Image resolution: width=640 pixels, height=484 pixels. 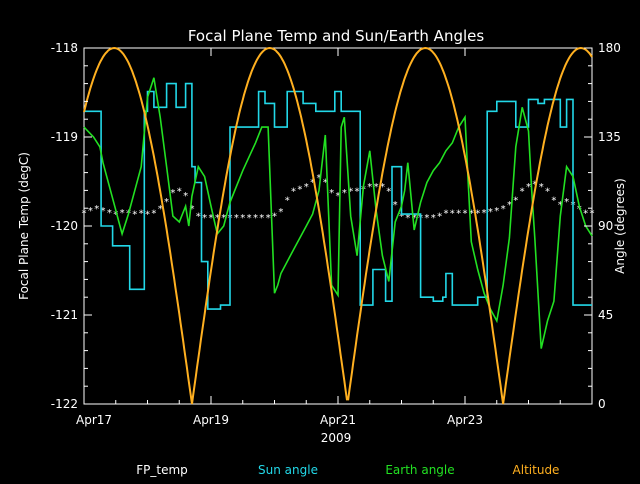 I want to click on chart-title: Focal Plane Temp and Sun/Earth Angles, so click(x=336, y=36).